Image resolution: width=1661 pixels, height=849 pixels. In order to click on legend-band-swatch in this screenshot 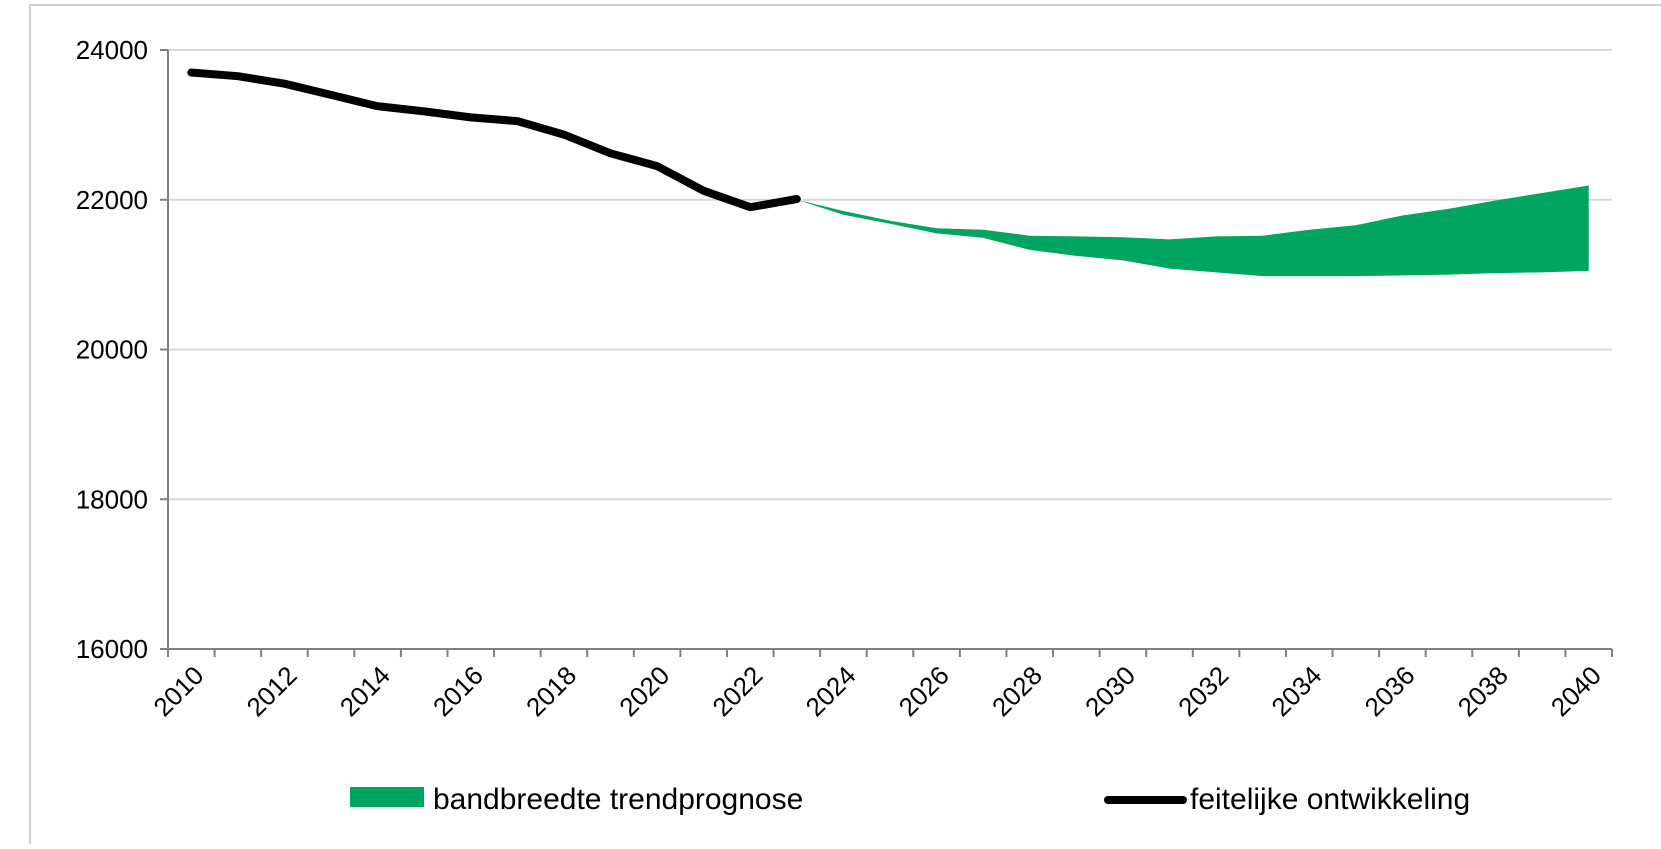, I will do `click(387, 797)`.